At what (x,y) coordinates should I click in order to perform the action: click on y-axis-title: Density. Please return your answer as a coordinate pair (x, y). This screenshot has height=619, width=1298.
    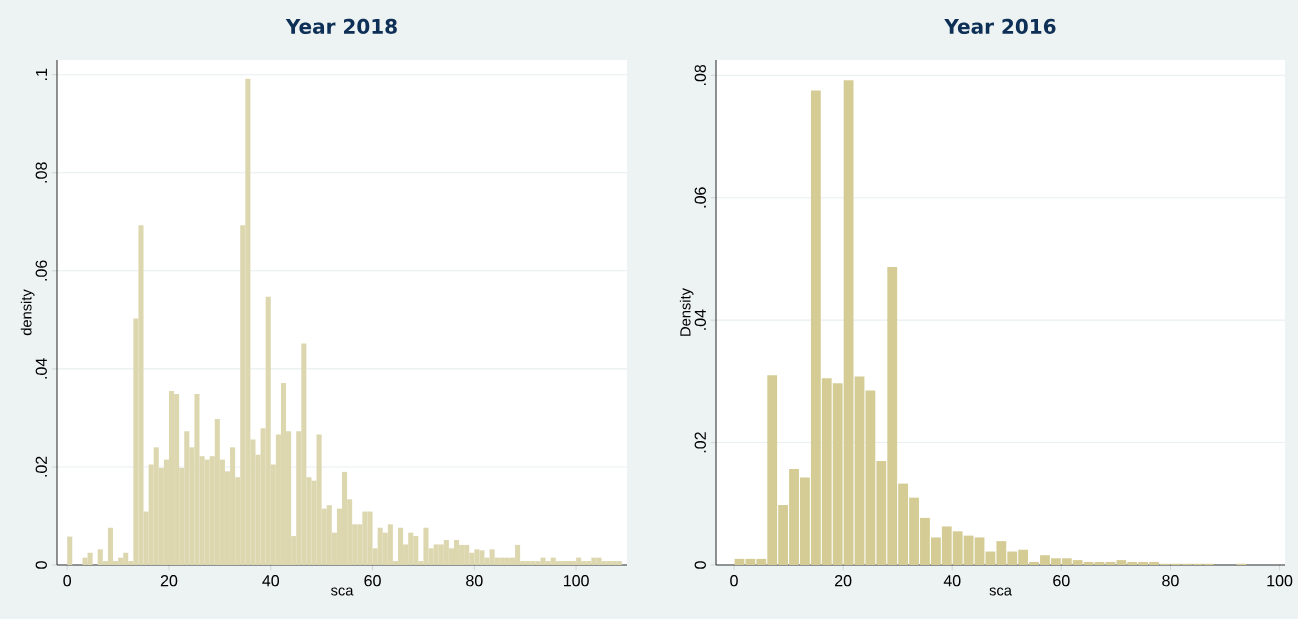
    Looking at the image, I should click on (686, 312).